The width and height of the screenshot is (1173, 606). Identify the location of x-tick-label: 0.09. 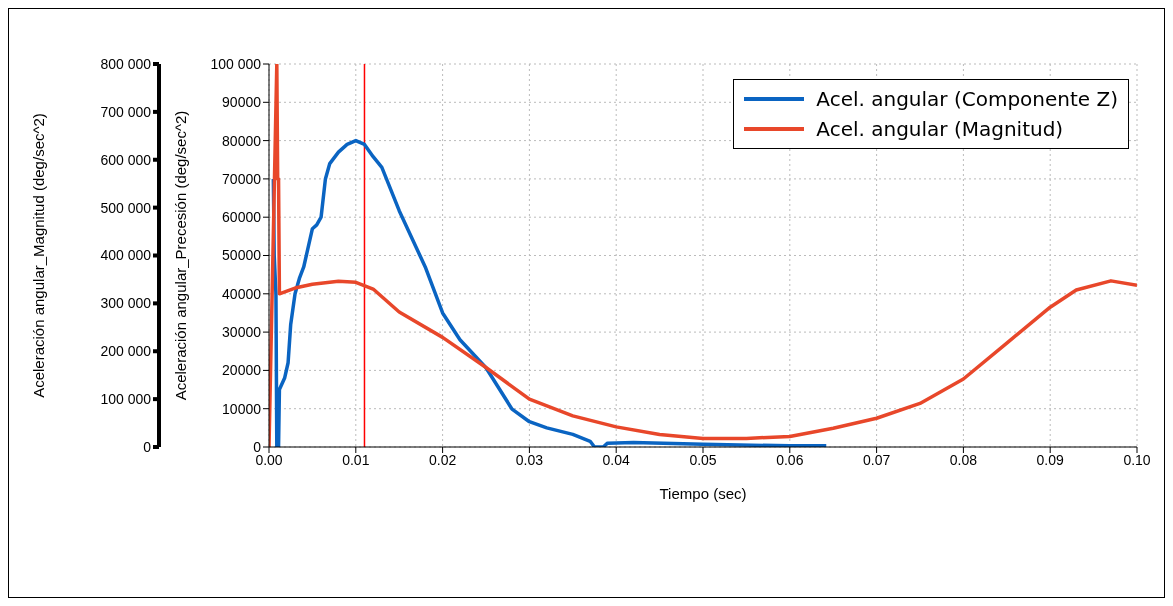
(1050, 459).